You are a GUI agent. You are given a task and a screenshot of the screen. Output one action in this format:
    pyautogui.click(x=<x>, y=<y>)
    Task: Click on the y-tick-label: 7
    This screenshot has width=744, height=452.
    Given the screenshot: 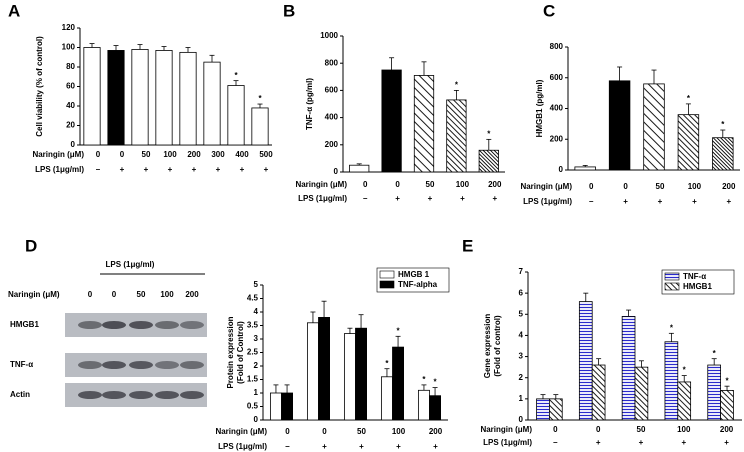 What is the action you would take?
    pyautogui.click(x=521, y=271)
    